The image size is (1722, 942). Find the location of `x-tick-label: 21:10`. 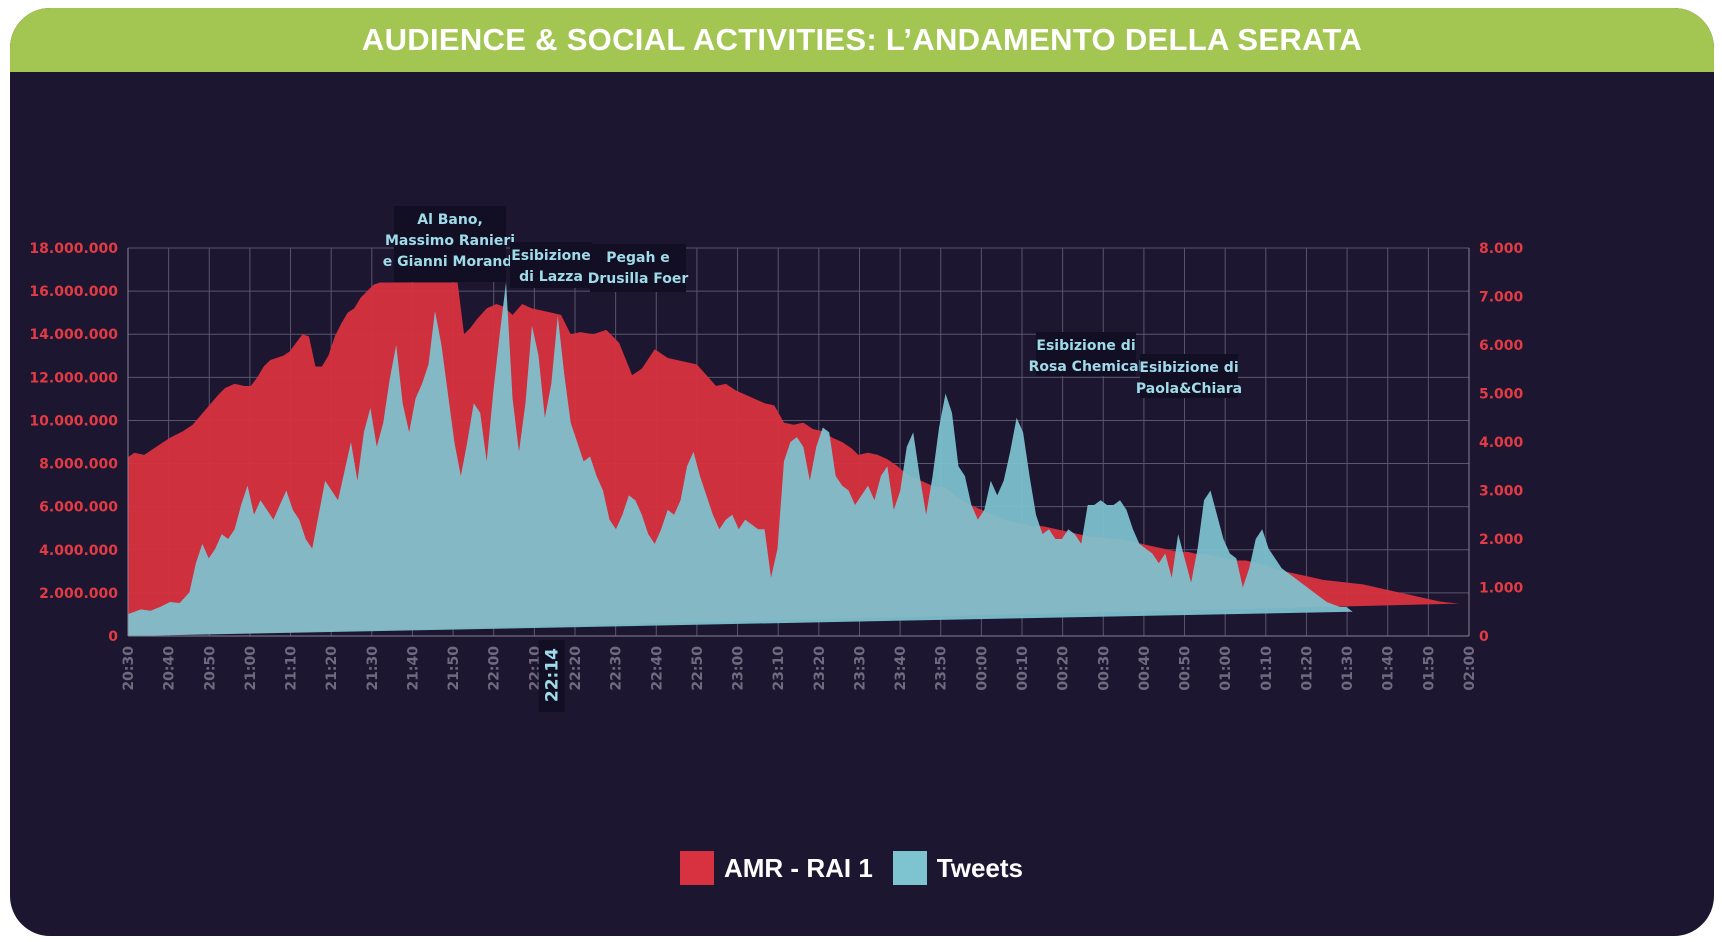

x-tick-label: 21:10 is located at coordinates (292, 668).